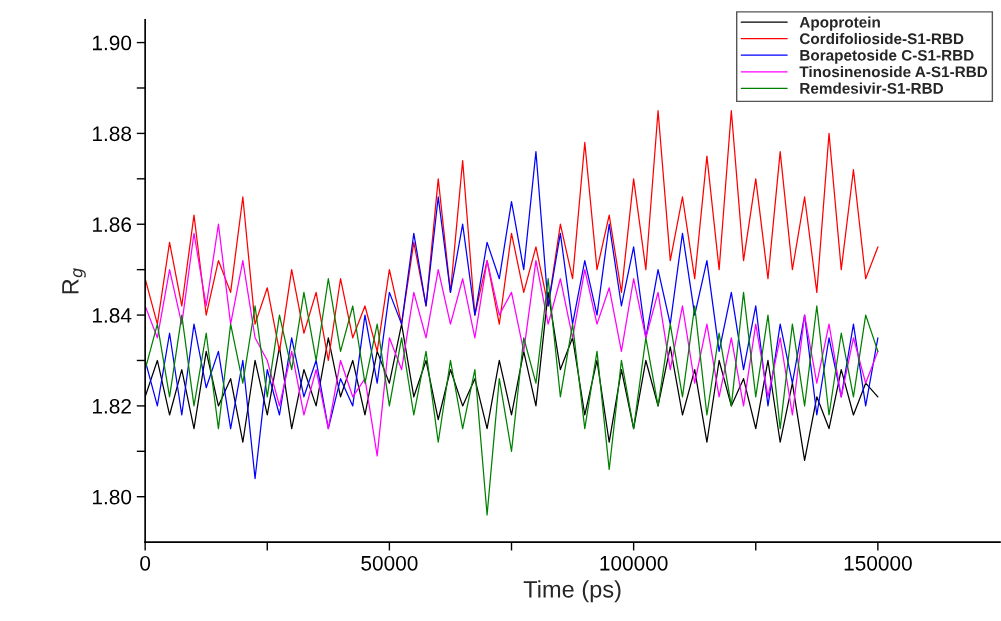 The width and height of the screenshot is (1001, 621). What do you see at coordinates (887, 56) in the screenshot?
I see `legend-label: Borapetoside C-S1-RBD` at bounding box center [887, 56].